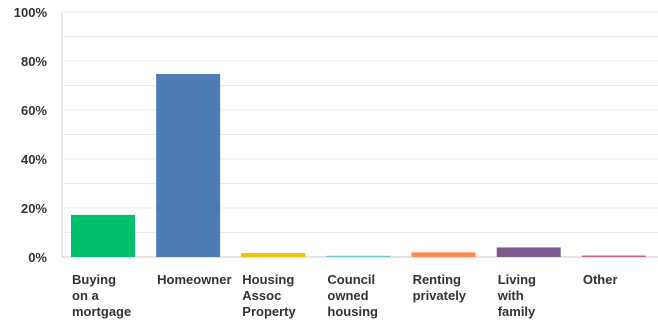 The height and width of the screenshot is (330, 658). What do you see at coordinates (34, 208) in the screenshot?
I see `y-tick-label: 20%` at bounding box center [34, 208].